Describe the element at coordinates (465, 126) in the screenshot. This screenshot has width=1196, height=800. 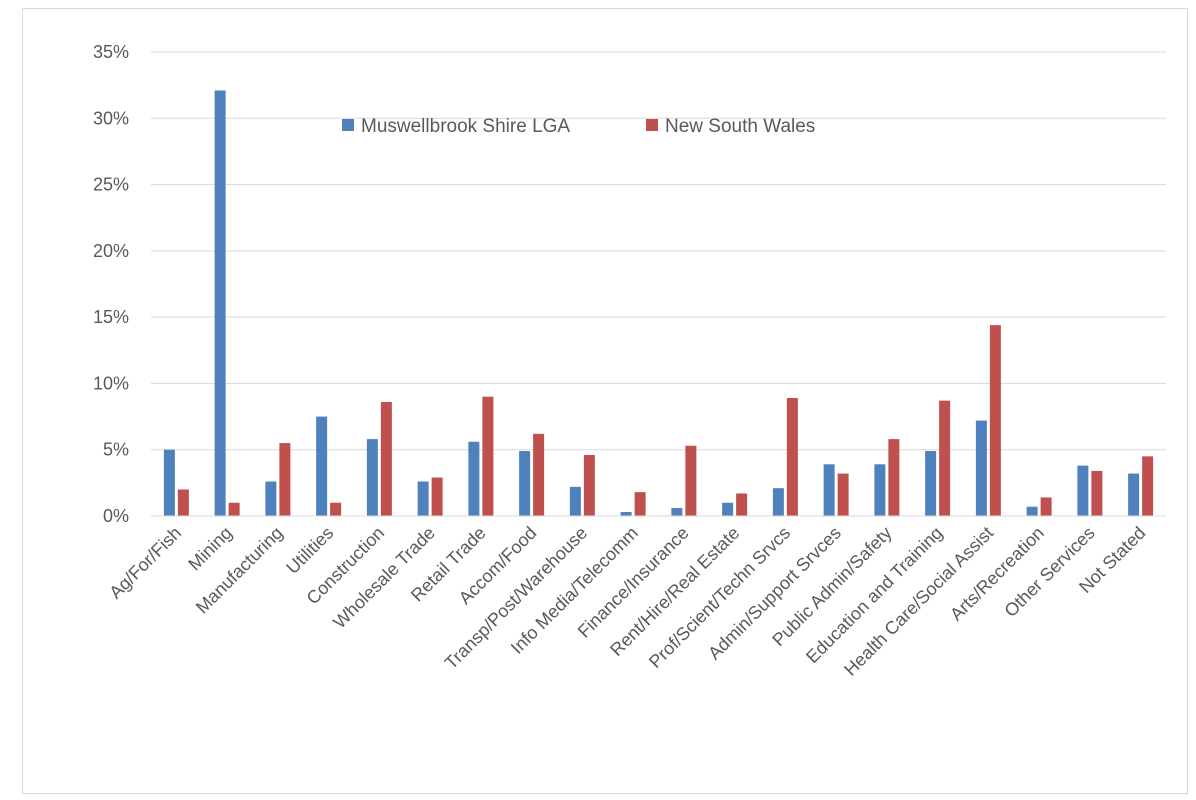
I see `legend-label: Muswellbrook Shire LGA` at that location.